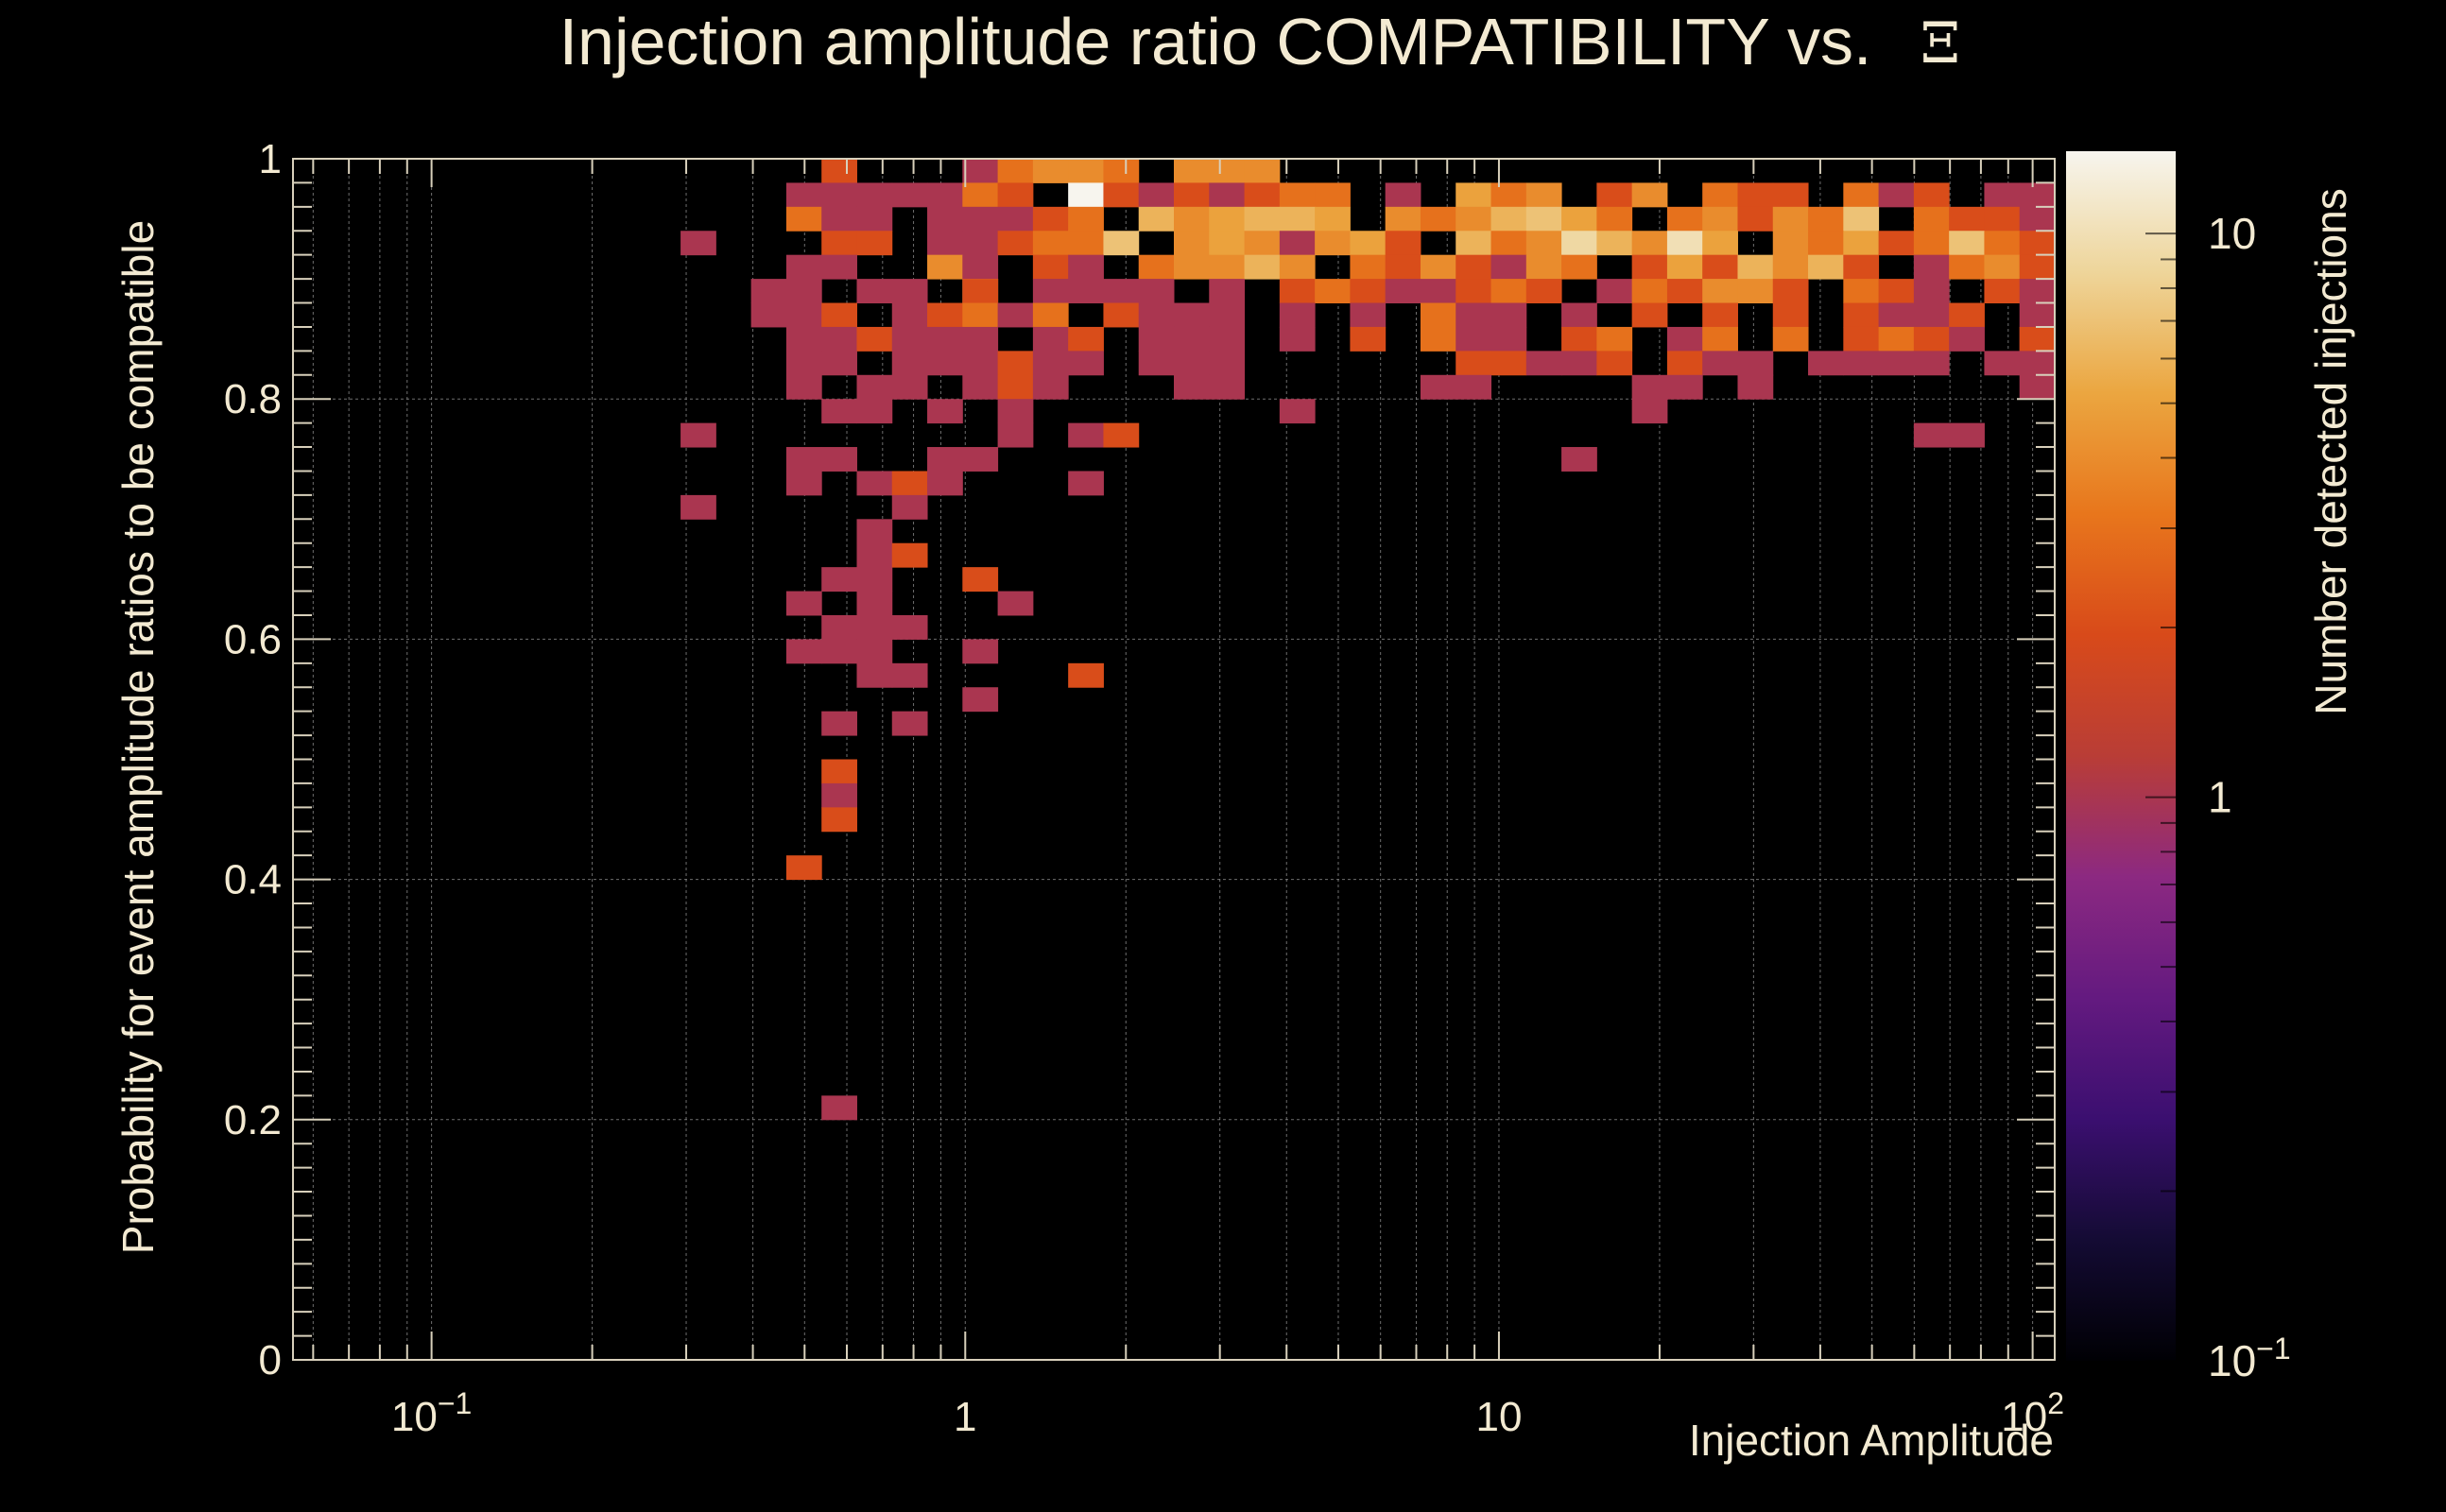  What do you see at coordinates (965, 1417) in the screenshot?
I see `x-tick-label: 1` at bounding box center [965, 1417].